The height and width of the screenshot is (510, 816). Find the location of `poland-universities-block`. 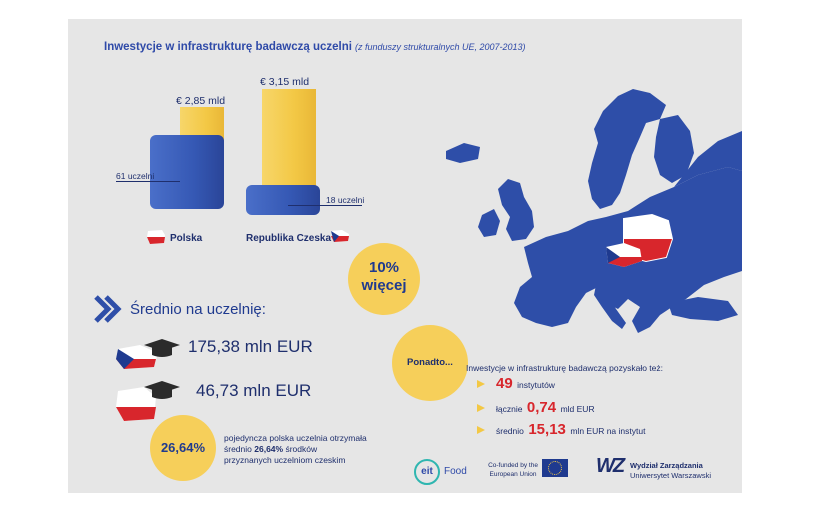

poland-universities-block is located at coordinates (187, 172).